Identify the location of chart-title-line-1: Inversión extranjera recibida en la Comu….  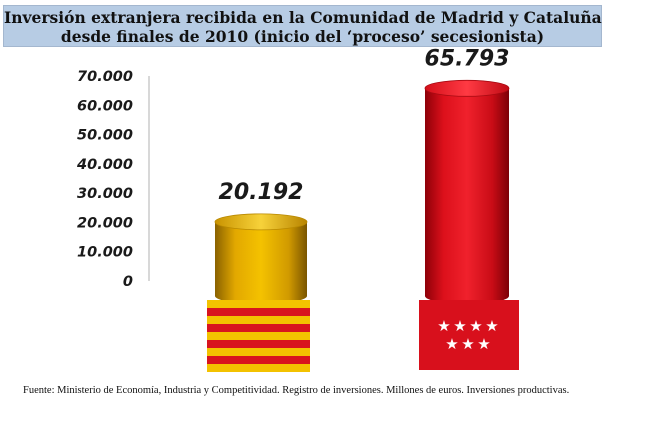
(303, 17).